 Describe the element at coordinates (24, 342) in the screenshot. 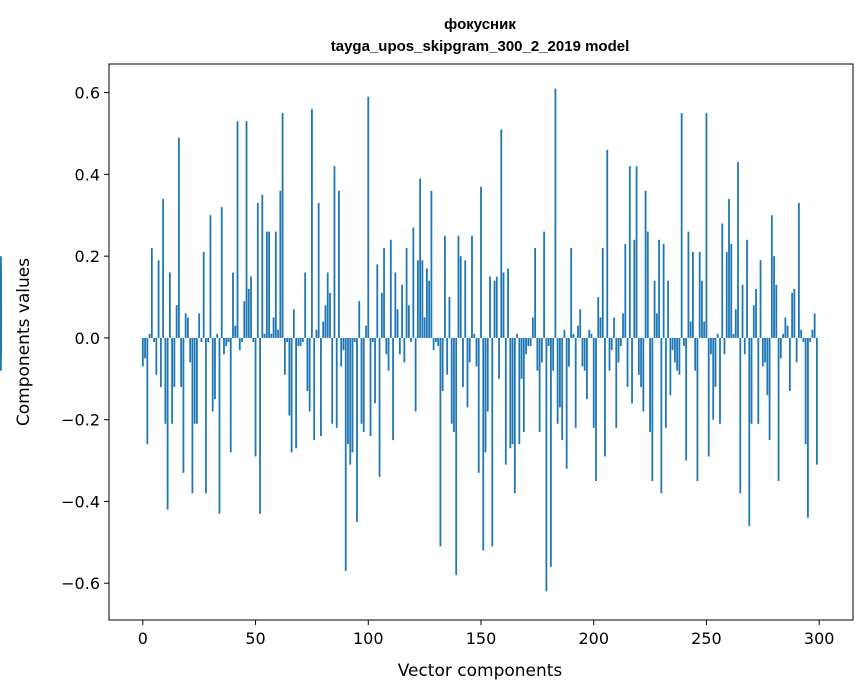

I see `y-axis-label: Components values` at that location.